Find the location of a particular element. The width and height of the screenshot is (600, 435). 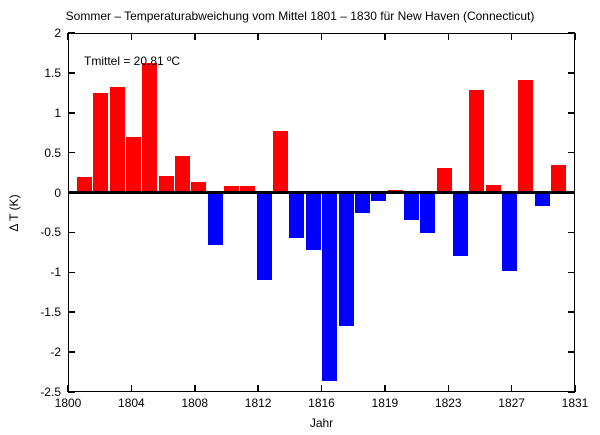

y-tick-label--1: -1 is located at coordinates (55, 272).